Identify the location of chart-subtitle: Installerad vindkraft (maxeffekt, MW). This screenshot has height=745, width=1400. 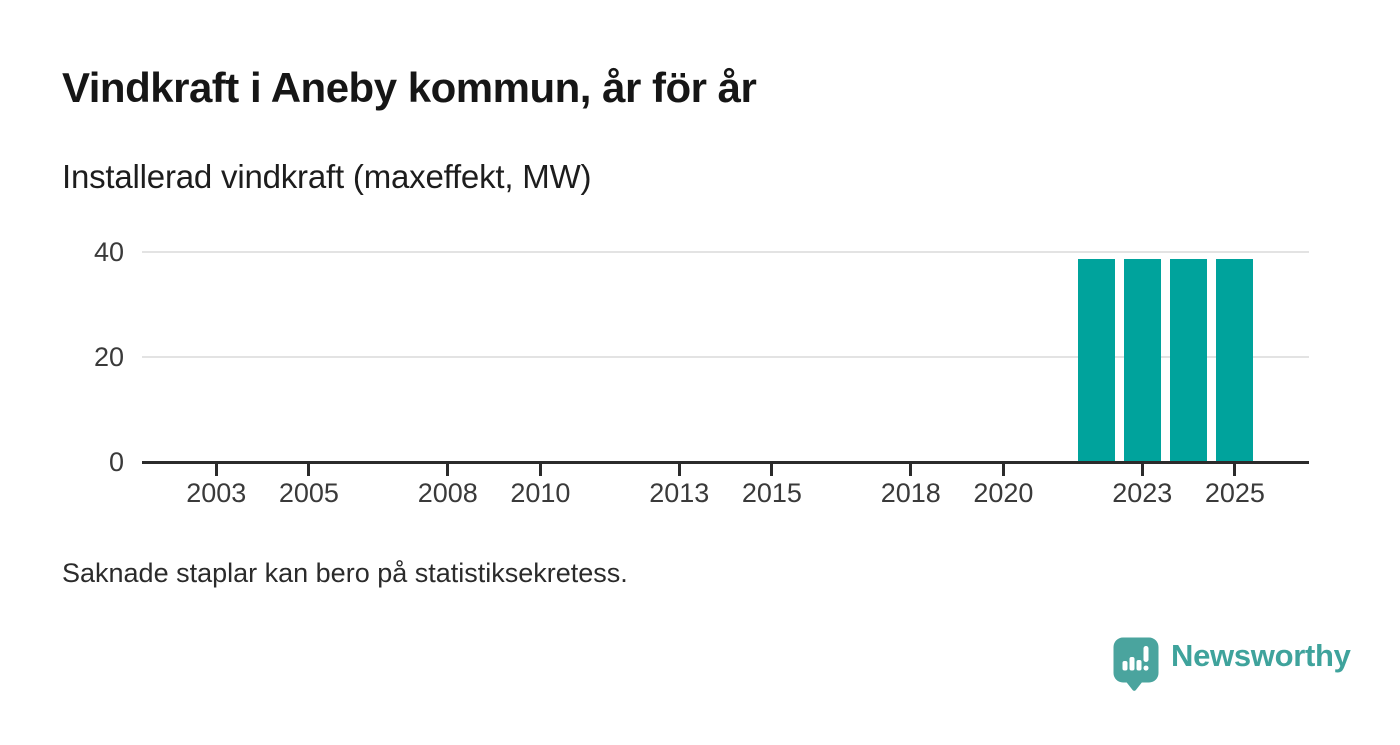
(327, 176).